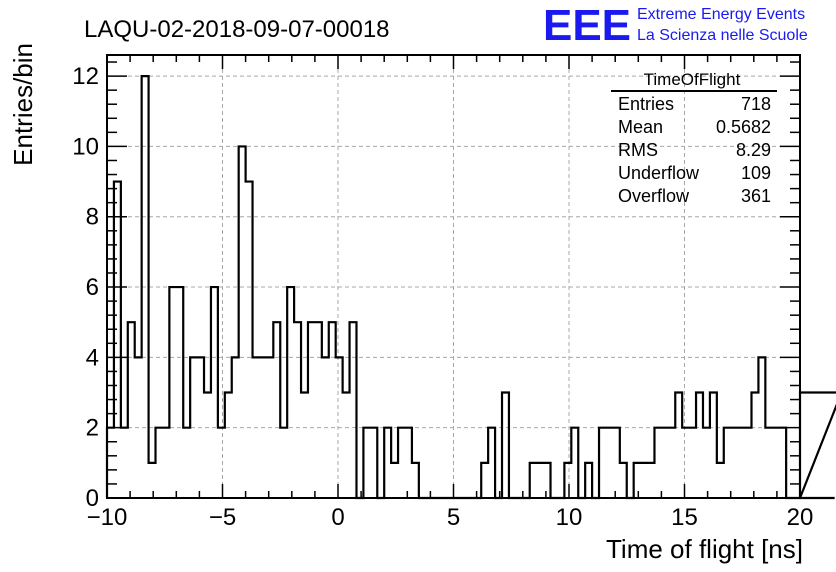 This screenshot has width=836, height=572. Describe the element at coordinates (640, 127) in the screenshot. I see `stats-label: Mean` at that location.